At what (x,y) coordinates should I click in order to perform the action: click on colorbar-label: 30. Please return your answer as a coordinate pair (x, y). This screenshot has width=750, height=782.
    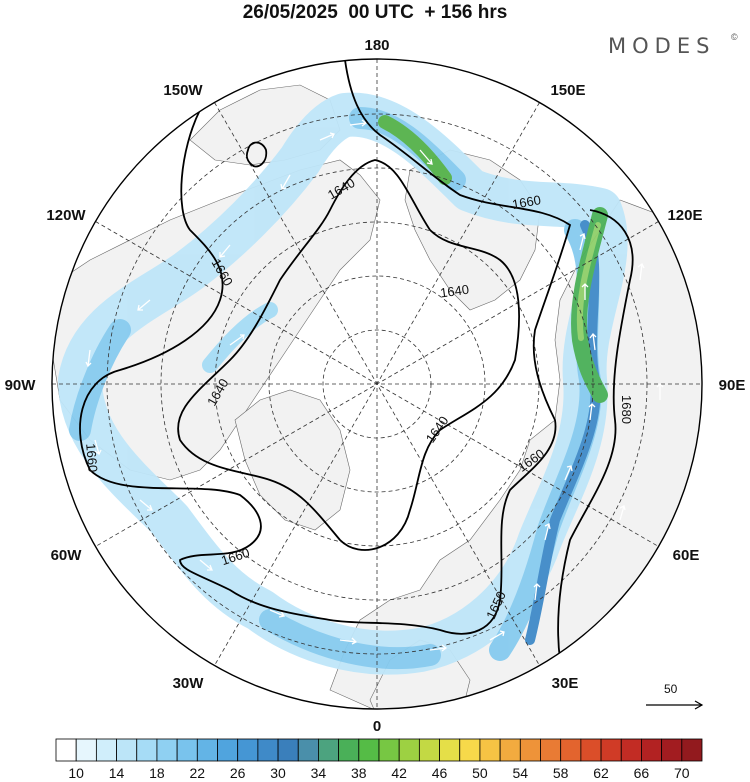
    Looking at the image, I should click on (278, 772).